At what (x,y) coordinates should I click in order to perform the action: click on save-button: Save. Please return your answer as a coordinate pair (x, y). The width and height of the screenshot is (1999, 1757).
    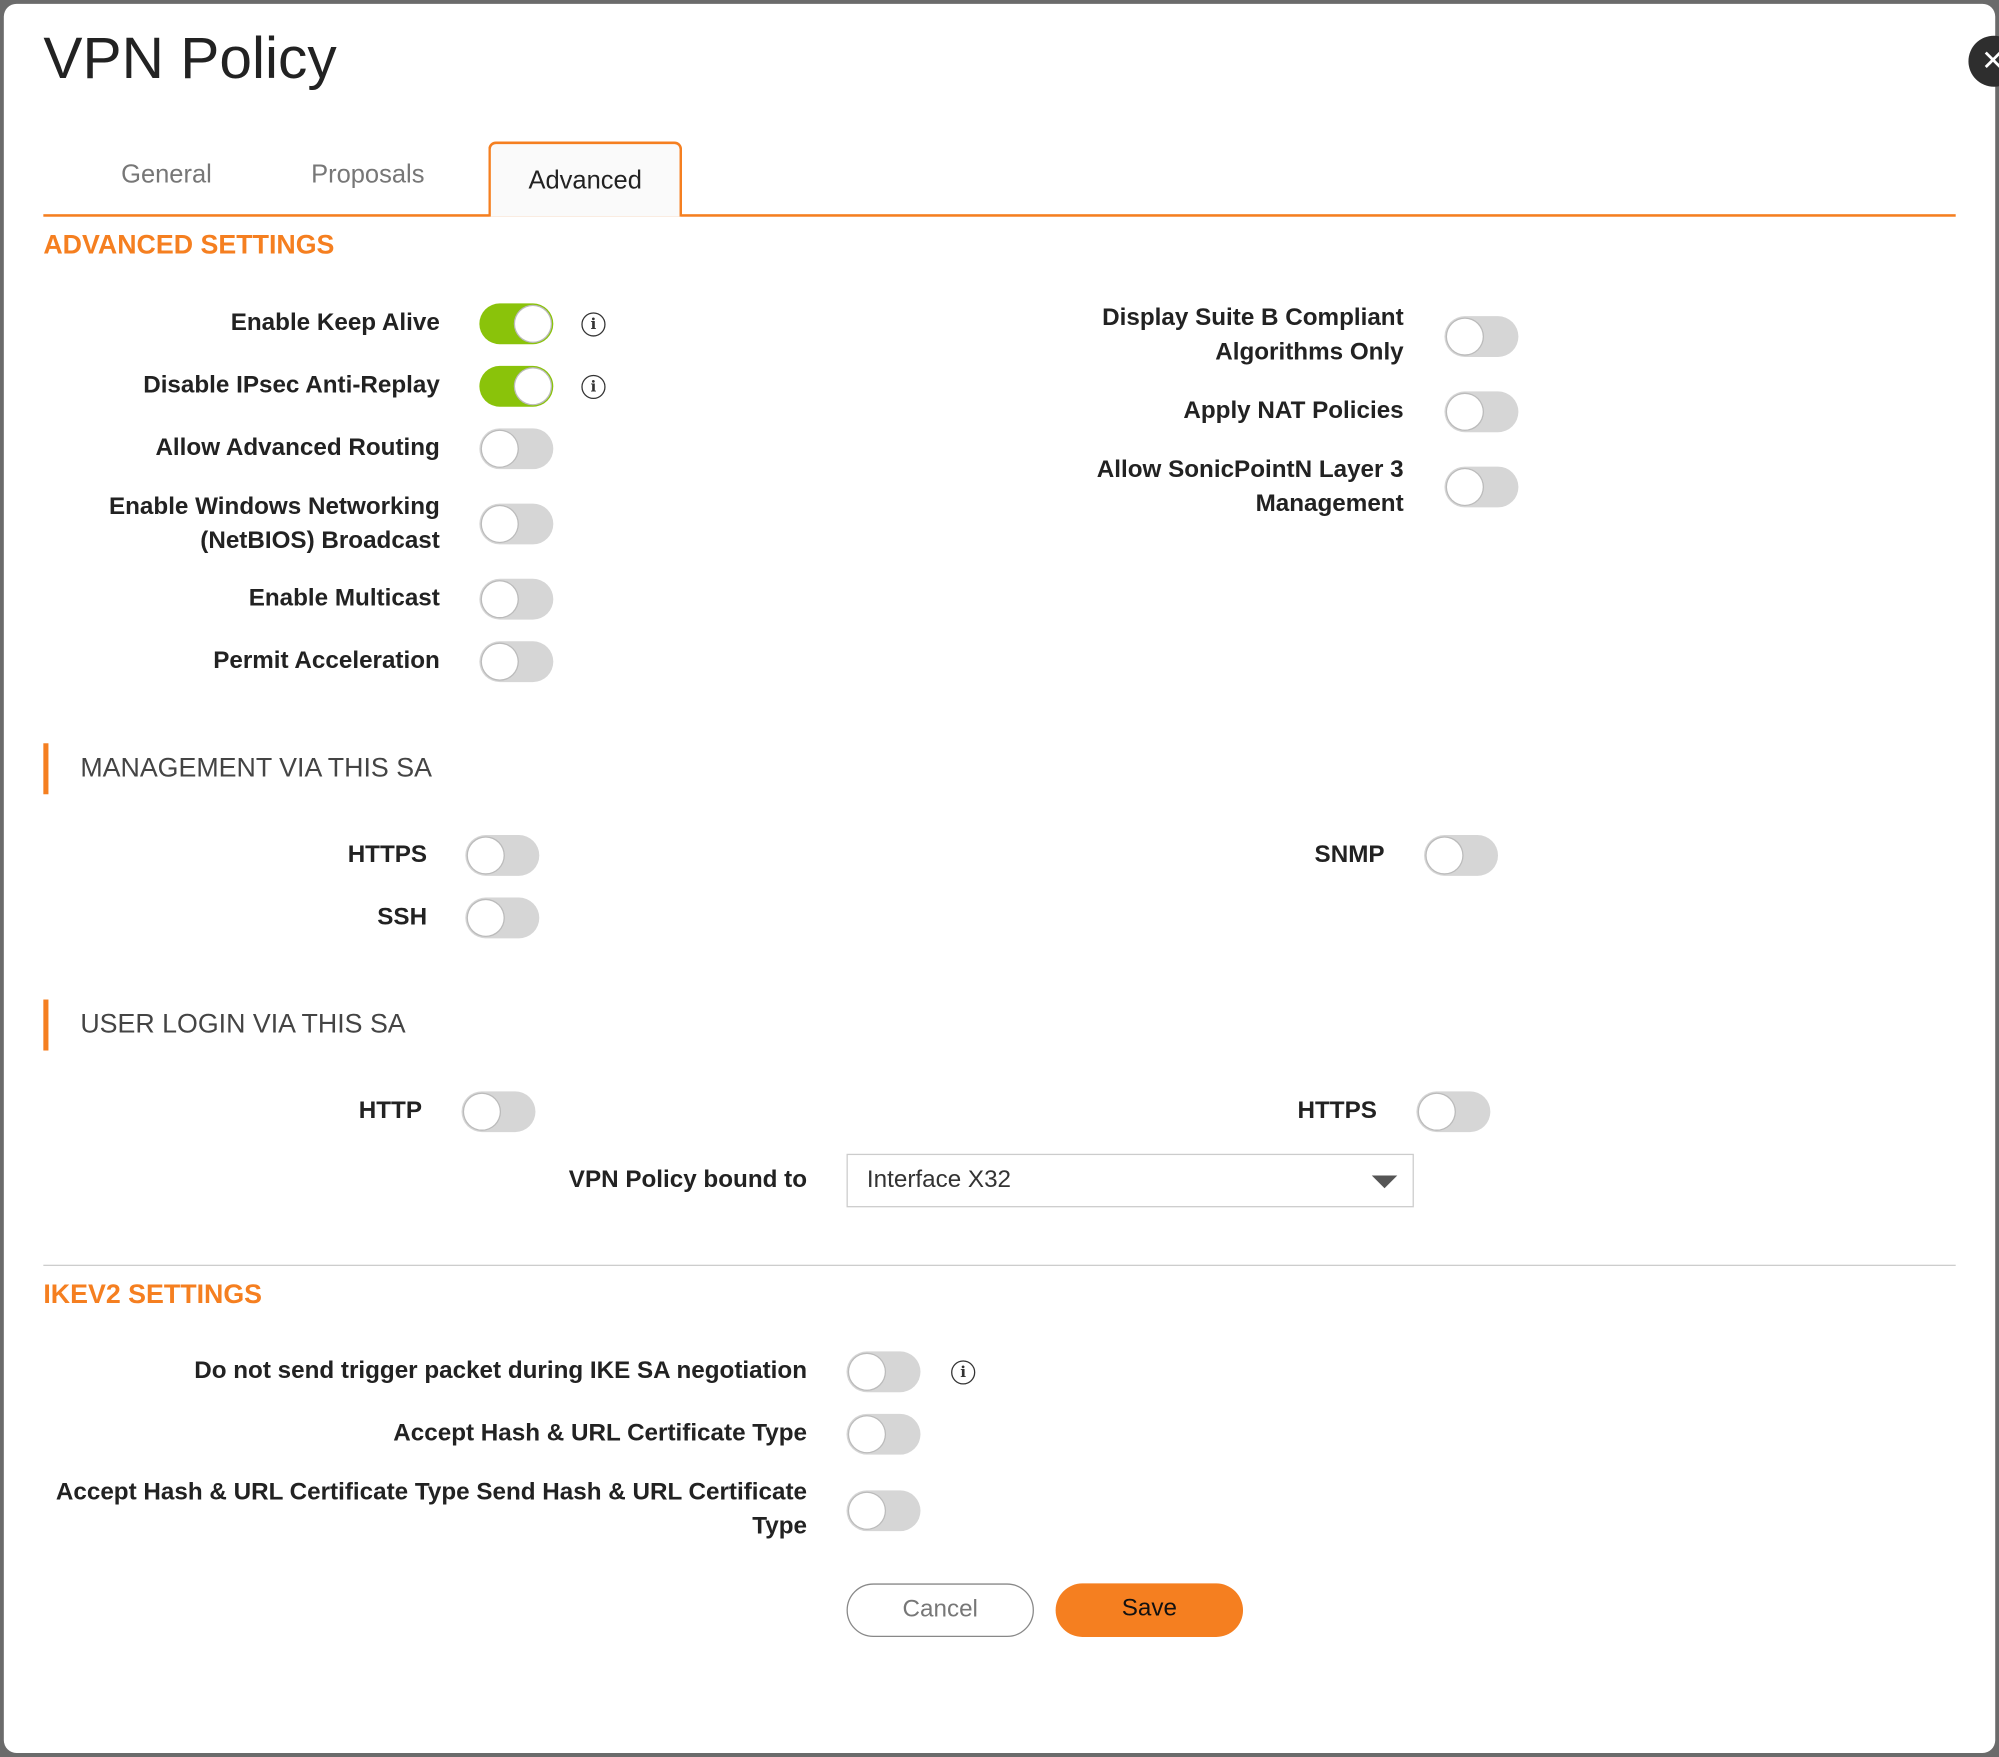
    Looking at the image, I should click on (1149, 1610).